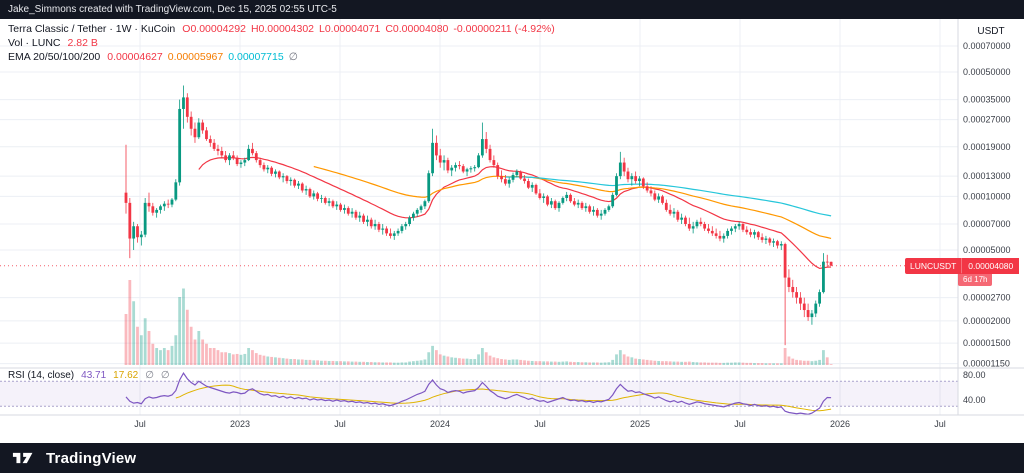  Describe the element at coordinates (640, 424) in the screenshot. I see `svg-text: 2025` at that location.